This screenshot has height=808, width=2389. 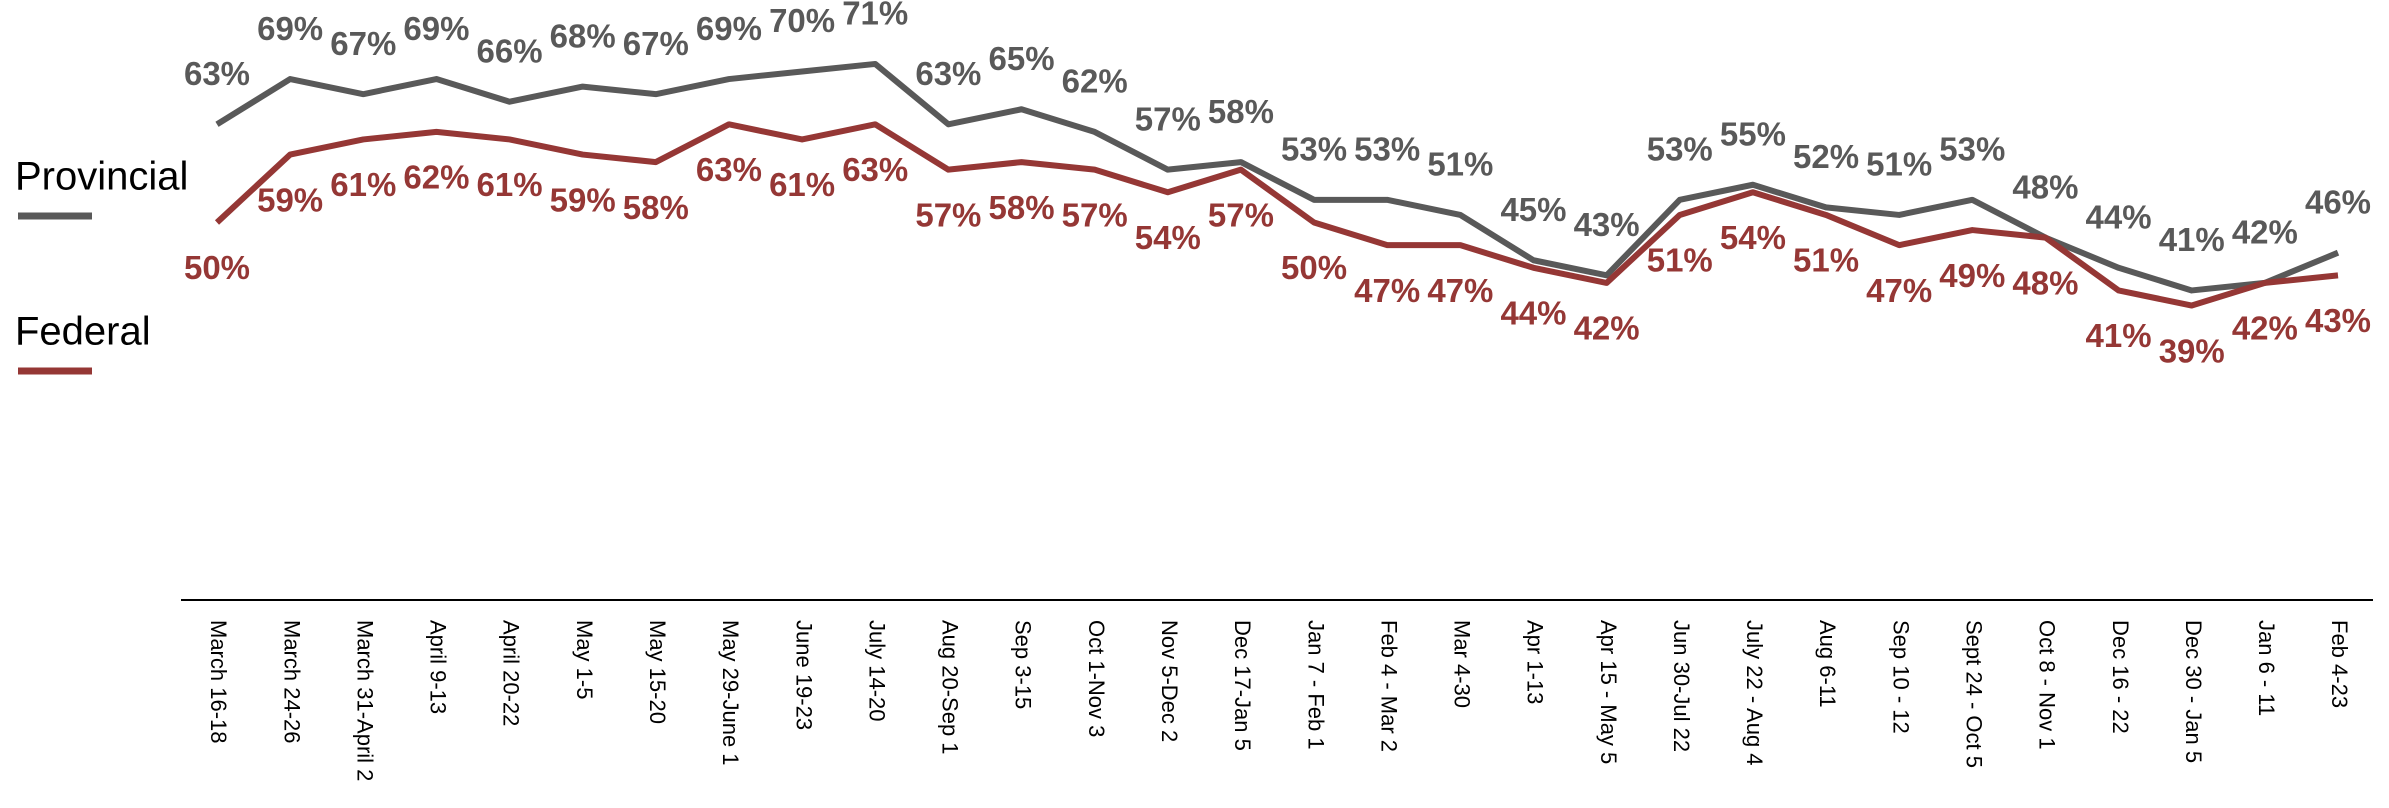 I want to click on x-tick-label: Feb 4-23, so click(x=2339, y=664).